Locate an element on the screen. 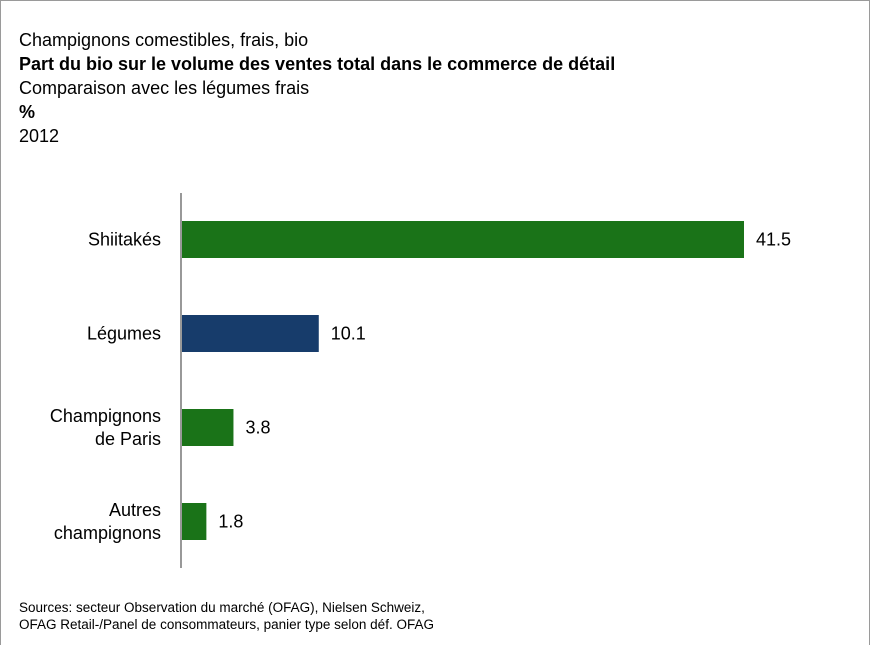 The width and height of the screenshot is (870, 646). chart-subtitle: Comparaison avec les légumes frais is located at coordinates (164, 88).